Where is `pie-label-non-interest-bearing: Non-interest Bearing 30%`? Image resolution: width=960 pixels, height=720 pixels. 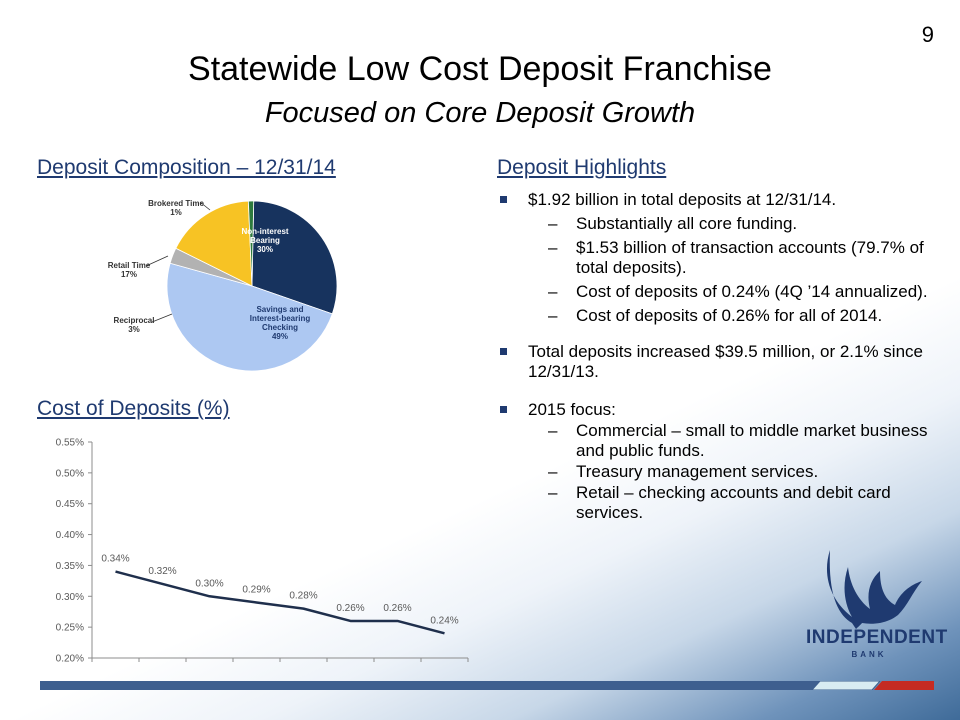 pie-label-non-interest-bearing: Non-interest Bearing 30% is located at coordinates (264, 240).